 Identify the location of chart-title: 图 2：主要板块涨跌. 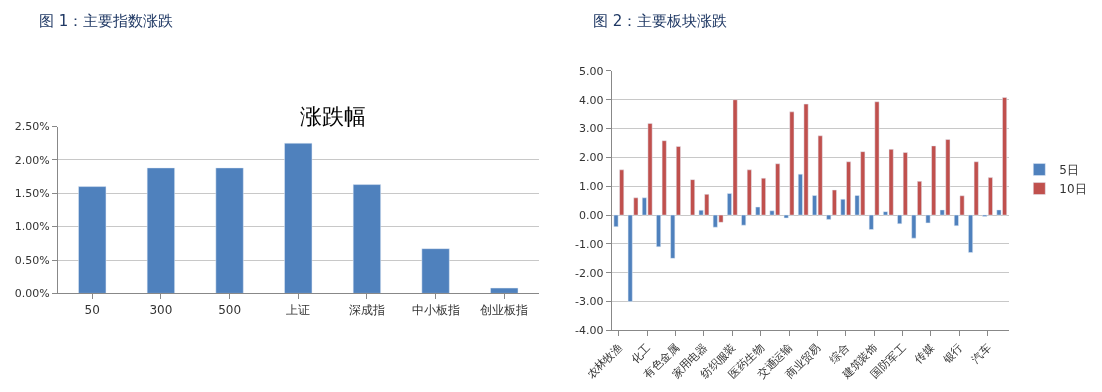
(660, 21).